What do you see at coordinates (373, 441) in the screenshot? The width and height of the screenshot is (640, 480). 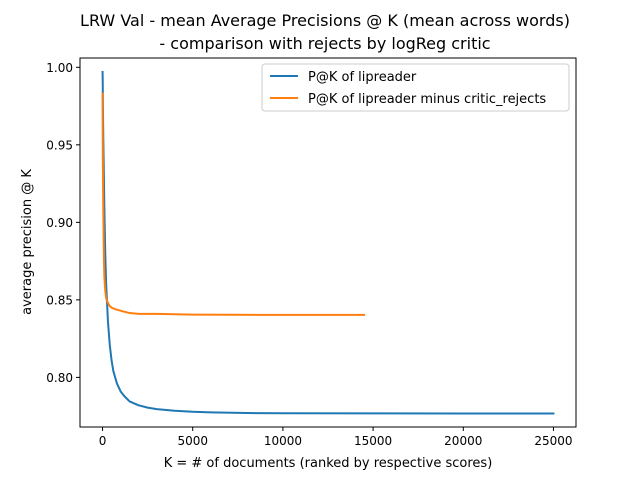 I see `x-tick-label: 15000` at bounding box center [373, 441].